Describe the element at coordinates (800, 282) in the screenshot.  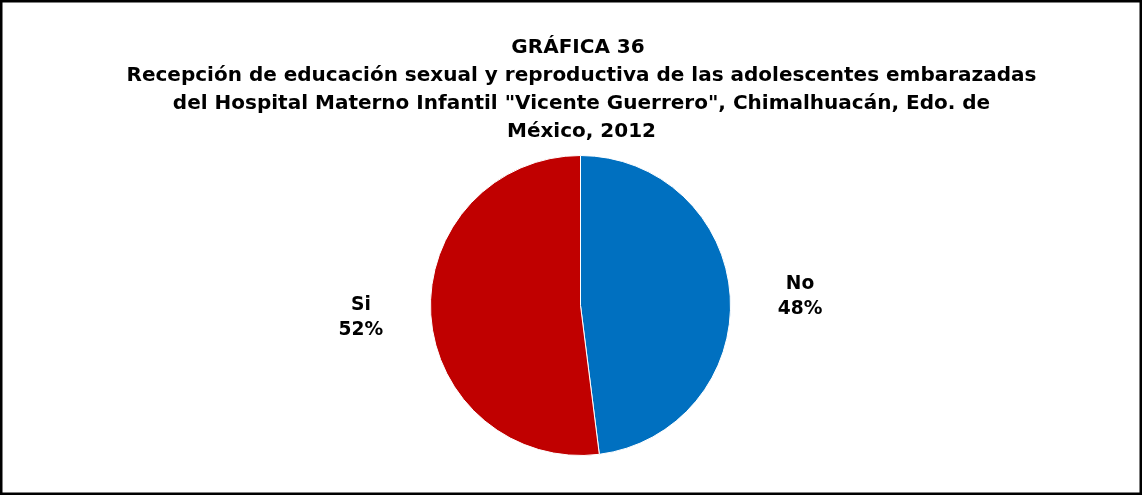
I see `slice-label: No` at that location.